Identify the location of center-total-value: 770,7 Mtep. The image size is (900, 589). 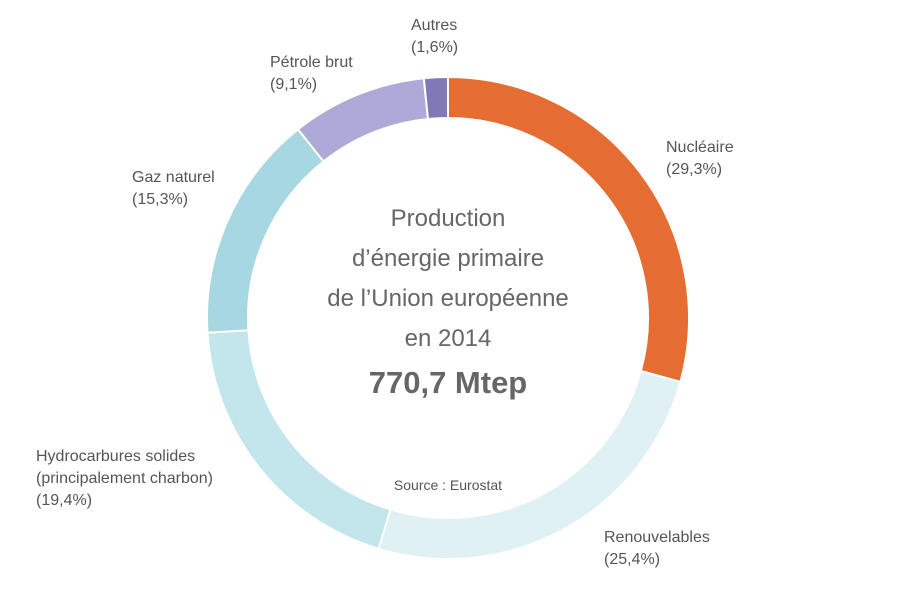
(448, 382).